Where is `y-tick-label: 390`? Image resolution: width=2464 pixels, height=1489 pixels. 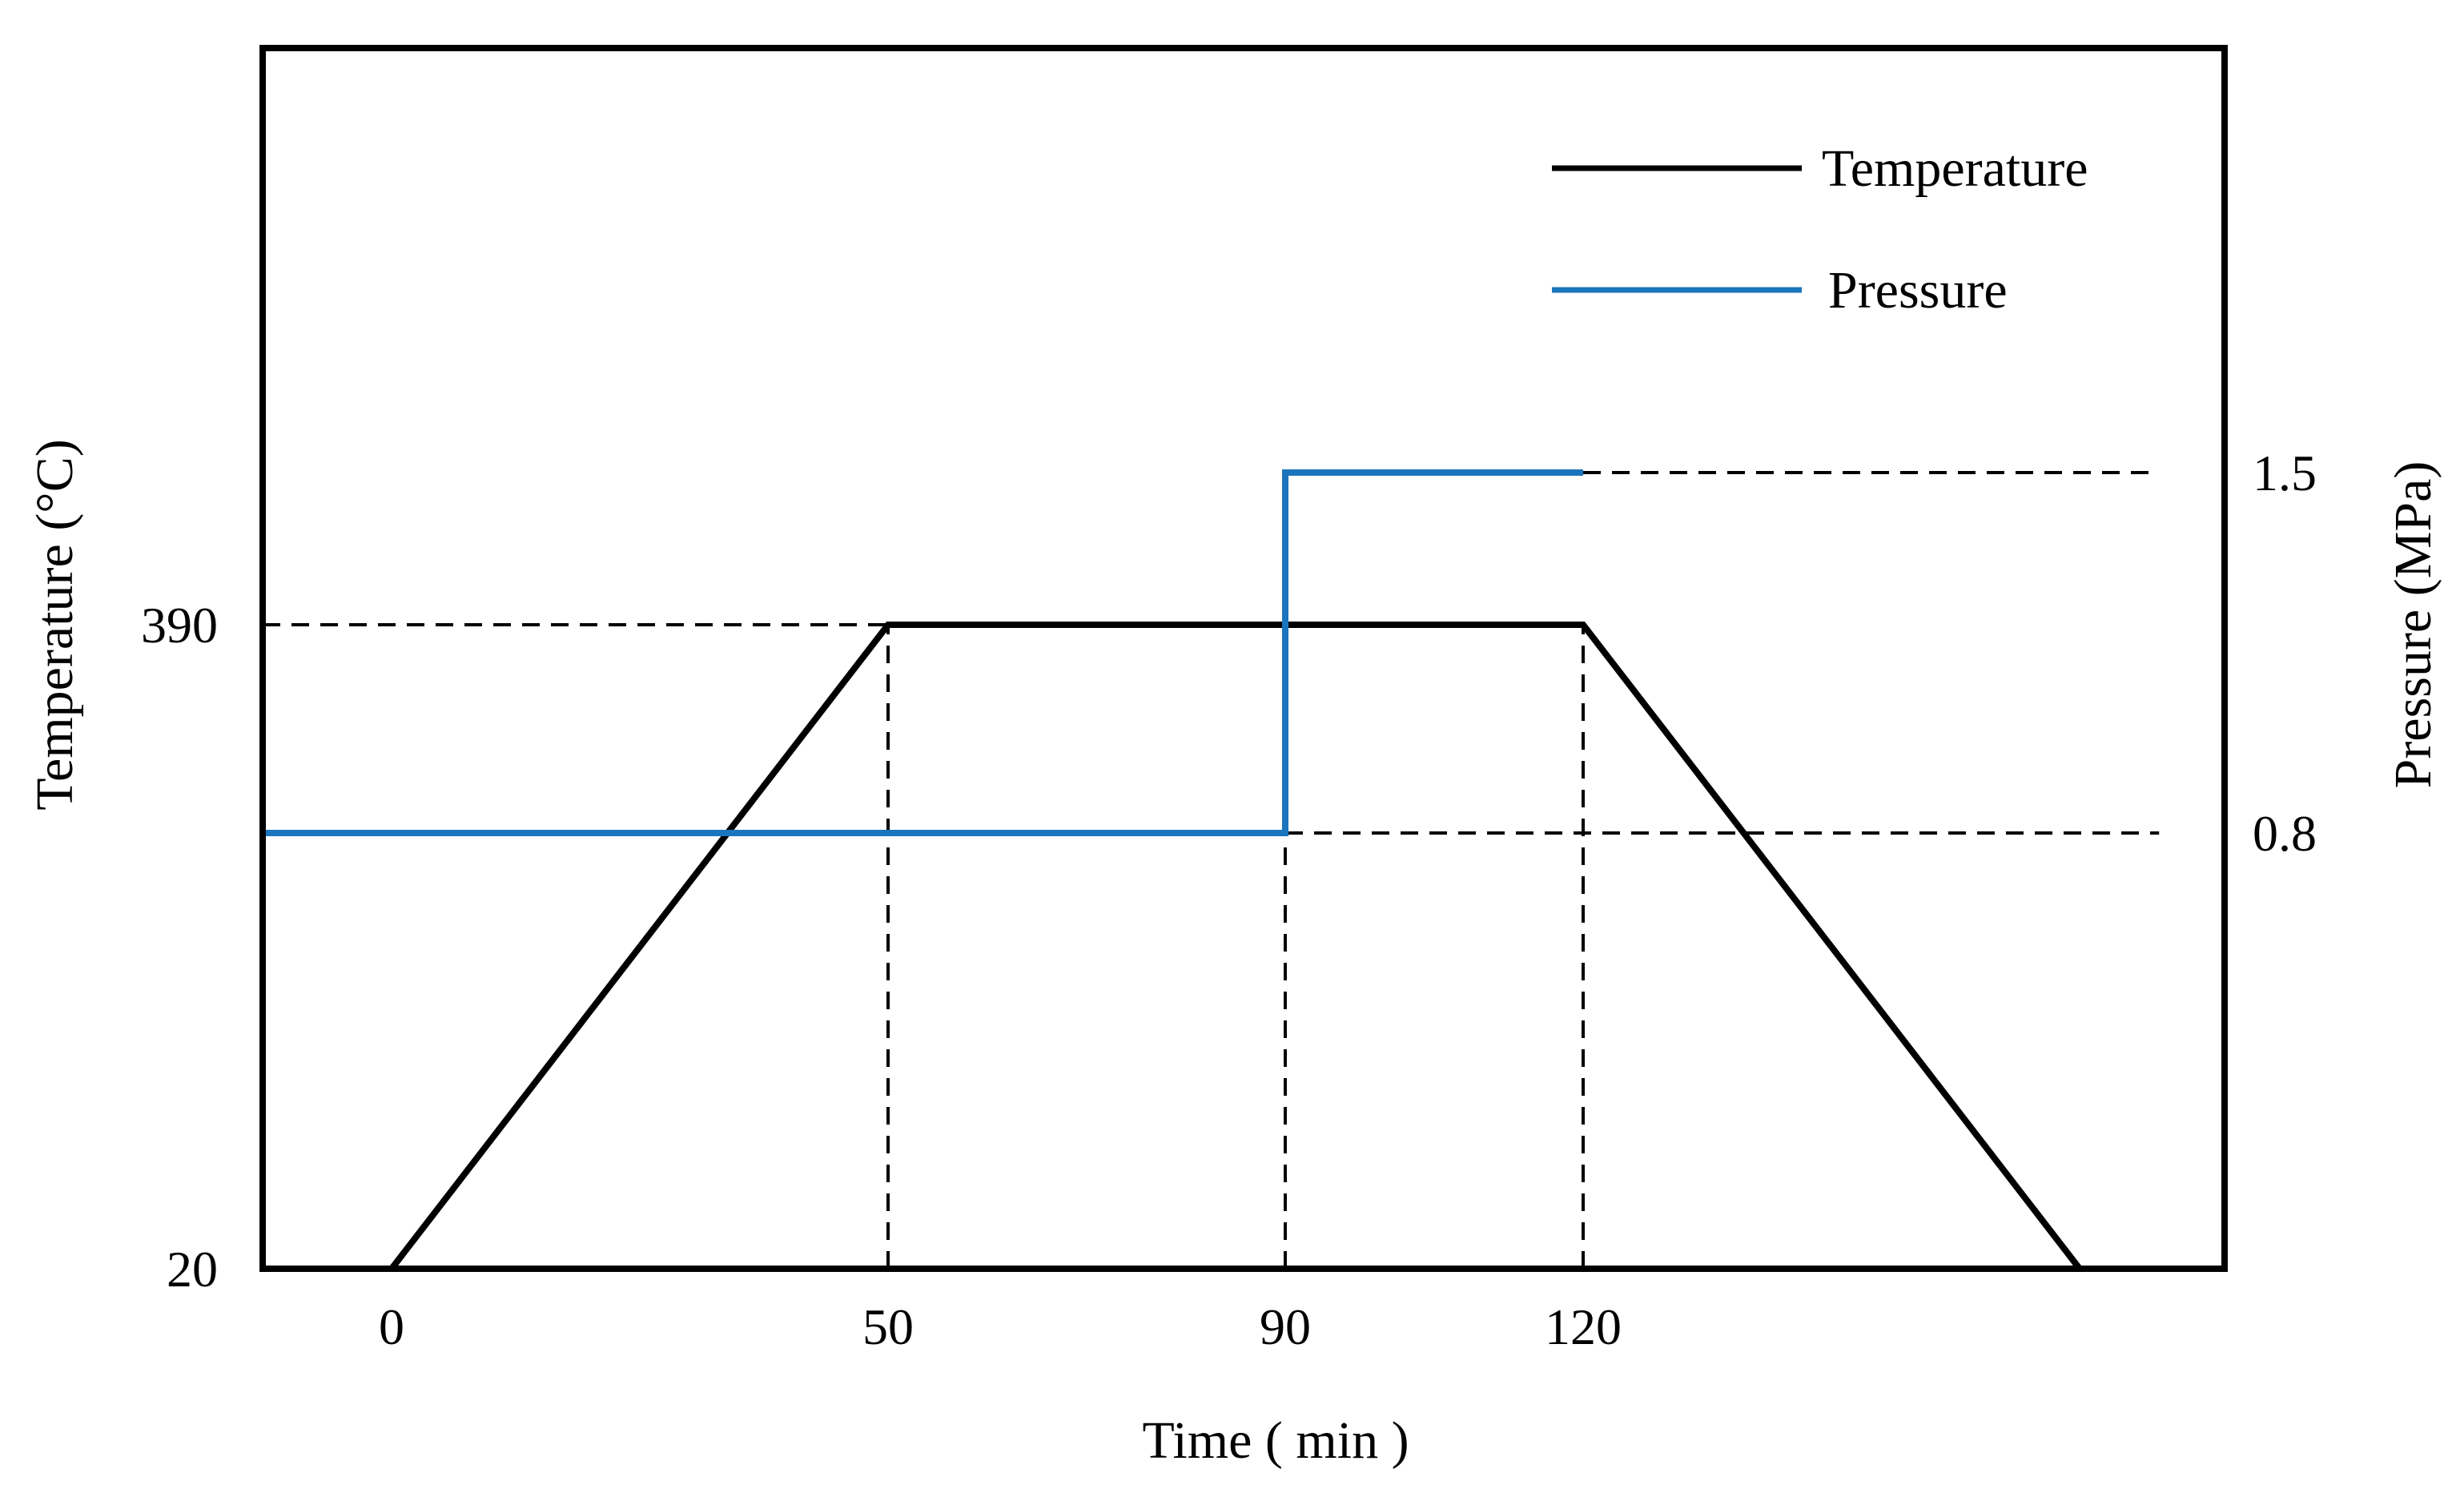 y-tick-label: 390 is located at coordinates (179, 625).